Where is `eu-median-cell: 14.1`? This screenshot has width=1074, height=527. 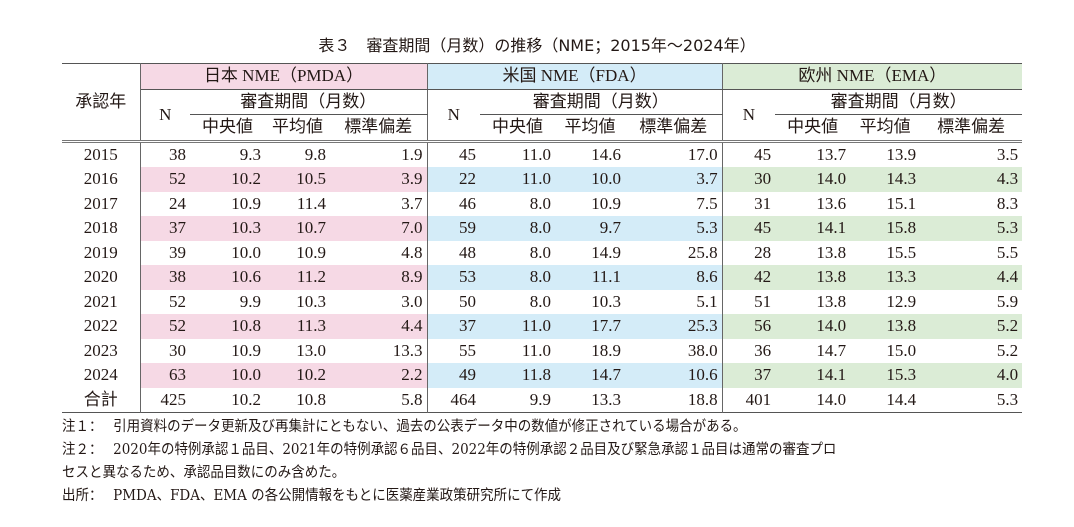
eu-median-cell: 14.1 is located at coordinates (813, 228).